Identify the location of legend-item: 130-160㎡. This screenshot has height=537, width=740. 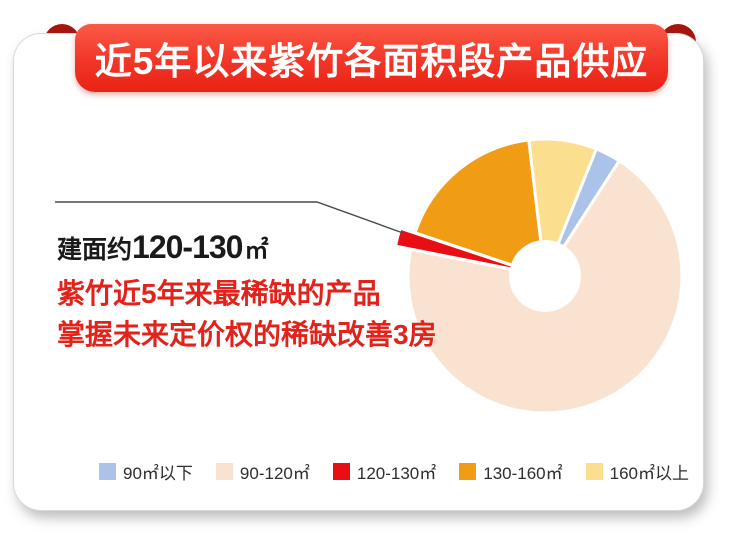
(511, 471).